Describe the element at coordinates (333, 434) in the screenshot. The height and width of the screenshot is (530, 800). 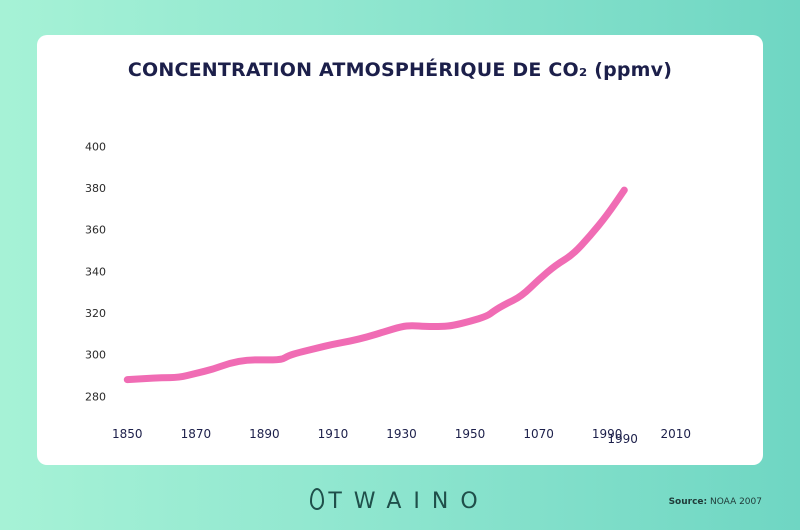
I see `x-tick-label: 1910` at that location.